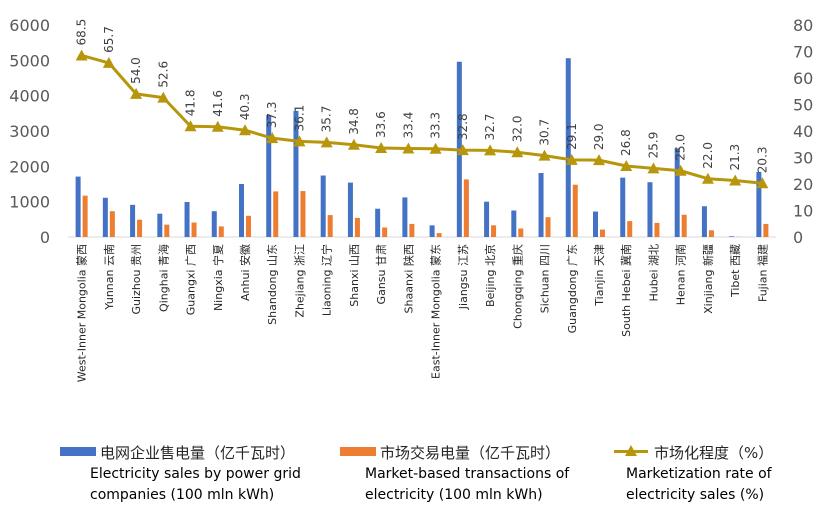  I want to click on y-right-tick-label: 20, so click(803, 184).